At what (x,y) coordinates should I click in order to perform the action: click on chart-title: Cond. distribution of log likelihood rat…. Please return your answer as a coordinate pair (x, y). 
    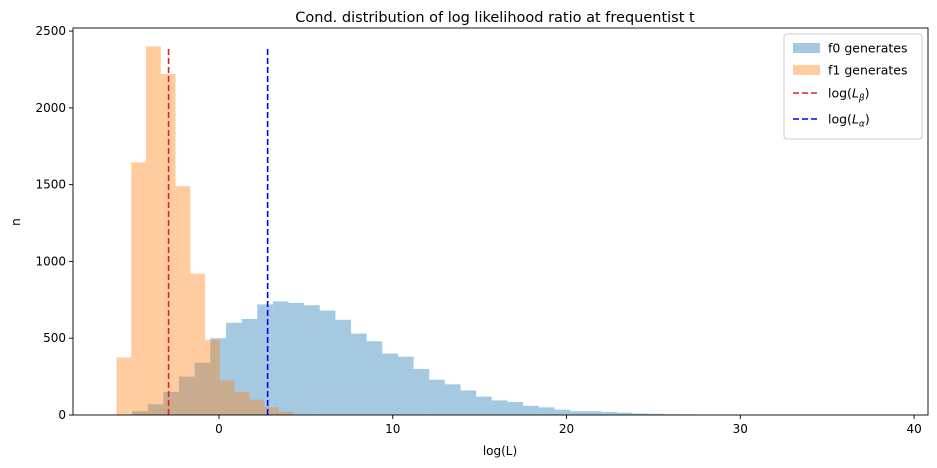
    Looking at the image, I should click on (495, 18).